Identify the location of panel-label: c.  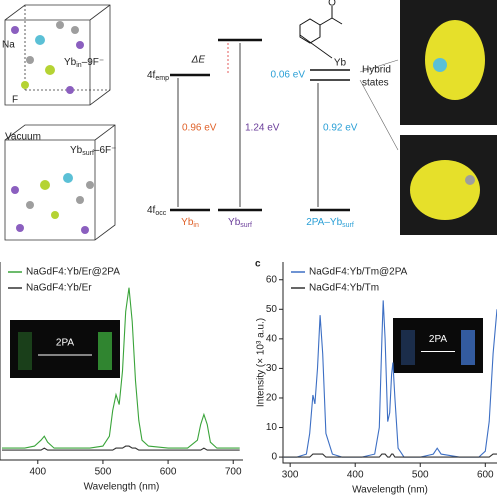
(258, 264).